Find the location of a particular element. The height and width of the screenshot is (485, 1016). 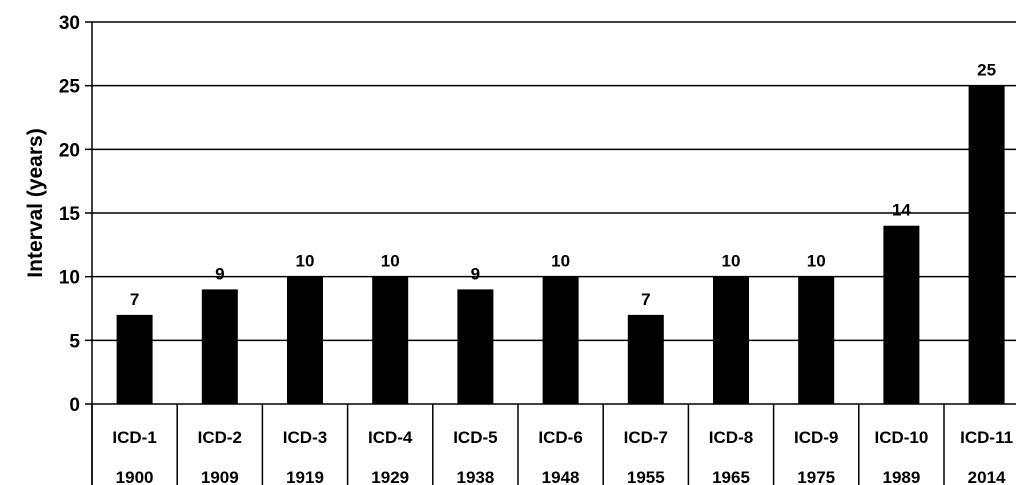

category-label: ICD-4 is located at coordinates (390, 437).